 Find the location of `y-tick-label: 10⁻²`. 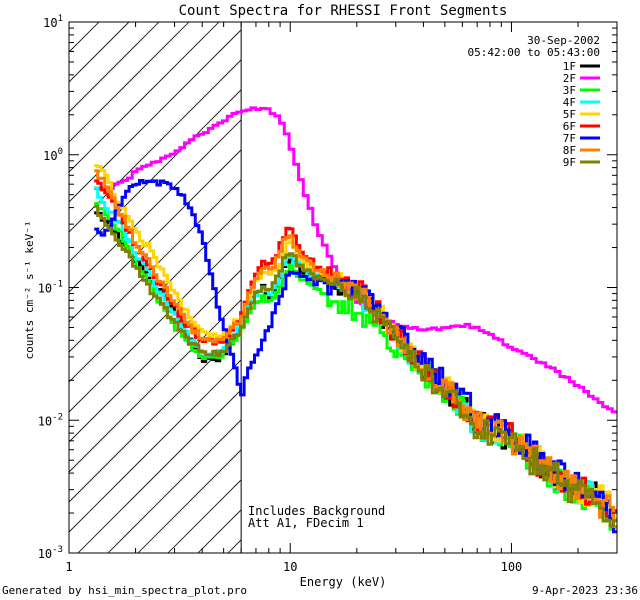

y-tick-label: 10⁻² is located at coordinates (50, 420).